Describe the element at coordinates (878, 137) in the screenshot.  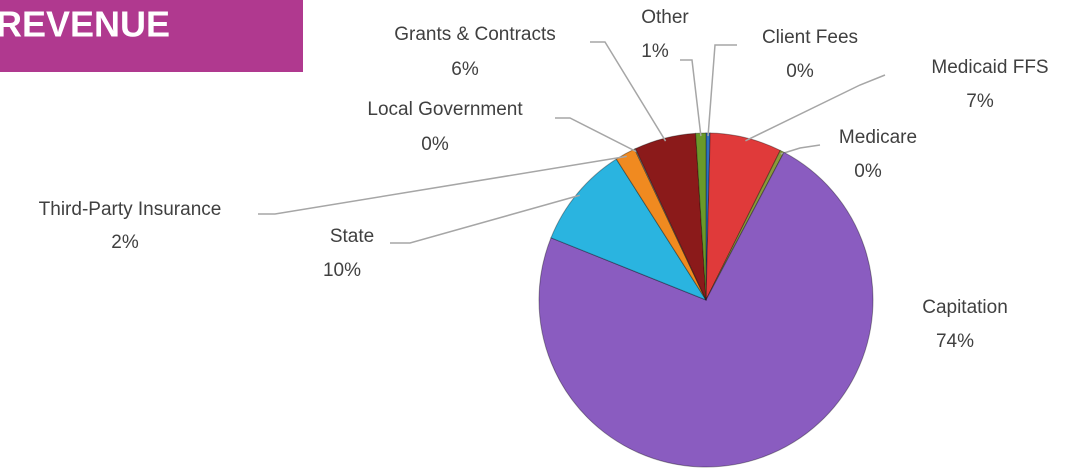
I see `slice-label: Medicare` at that location.